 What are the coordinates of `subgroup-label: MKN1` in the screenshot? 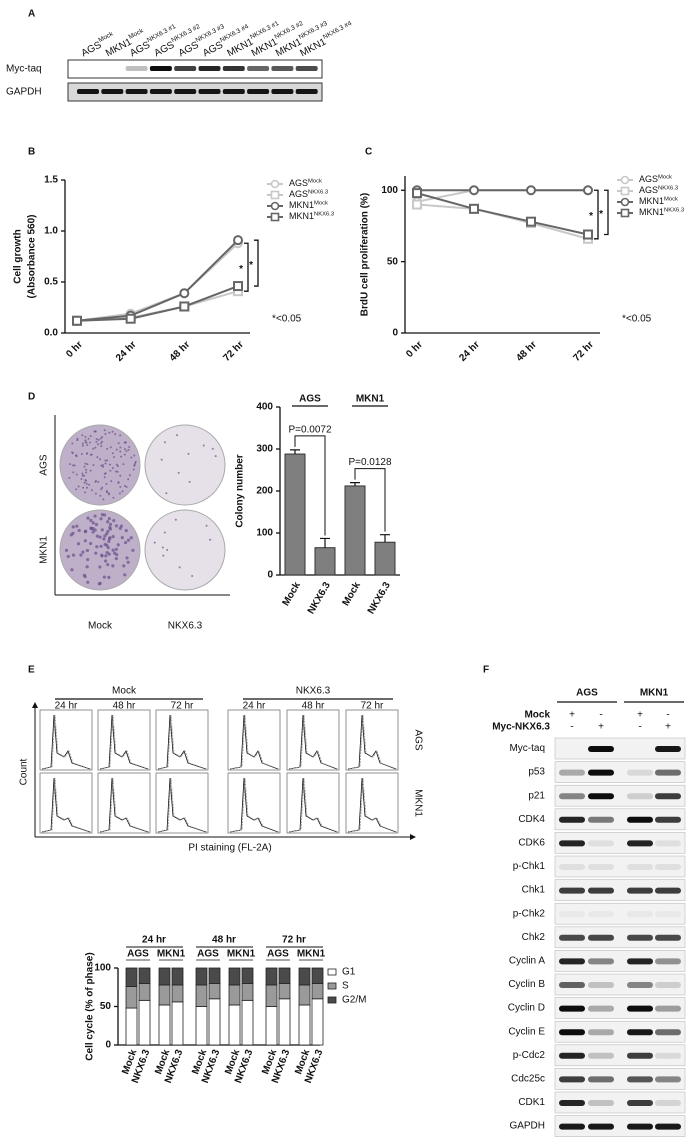 It's located at (241, 954).